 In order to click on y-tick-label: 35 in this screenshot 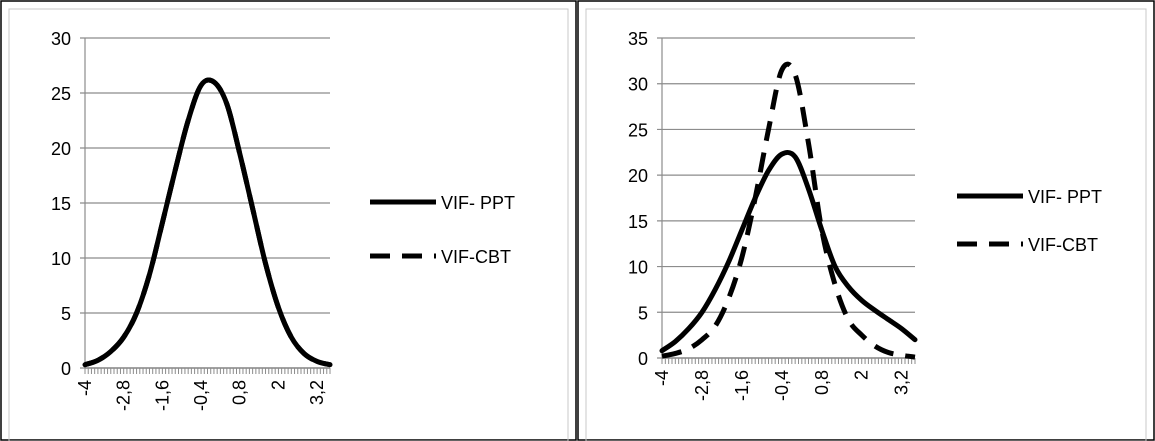, I will do `click(638, 39)`.